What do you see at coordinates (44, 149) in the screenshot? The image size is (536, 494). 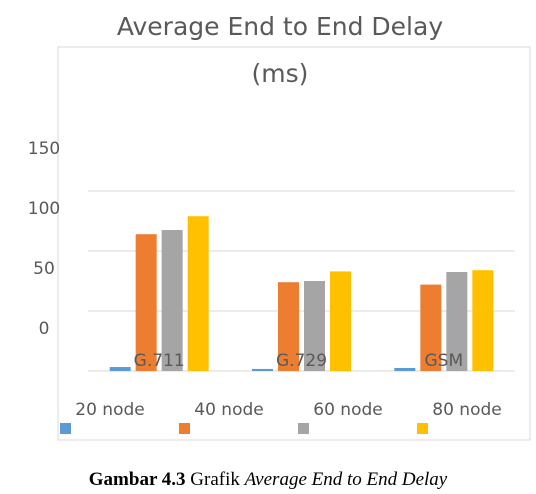 I see `y-tick-label: 150` at bounding box center [44, 149].